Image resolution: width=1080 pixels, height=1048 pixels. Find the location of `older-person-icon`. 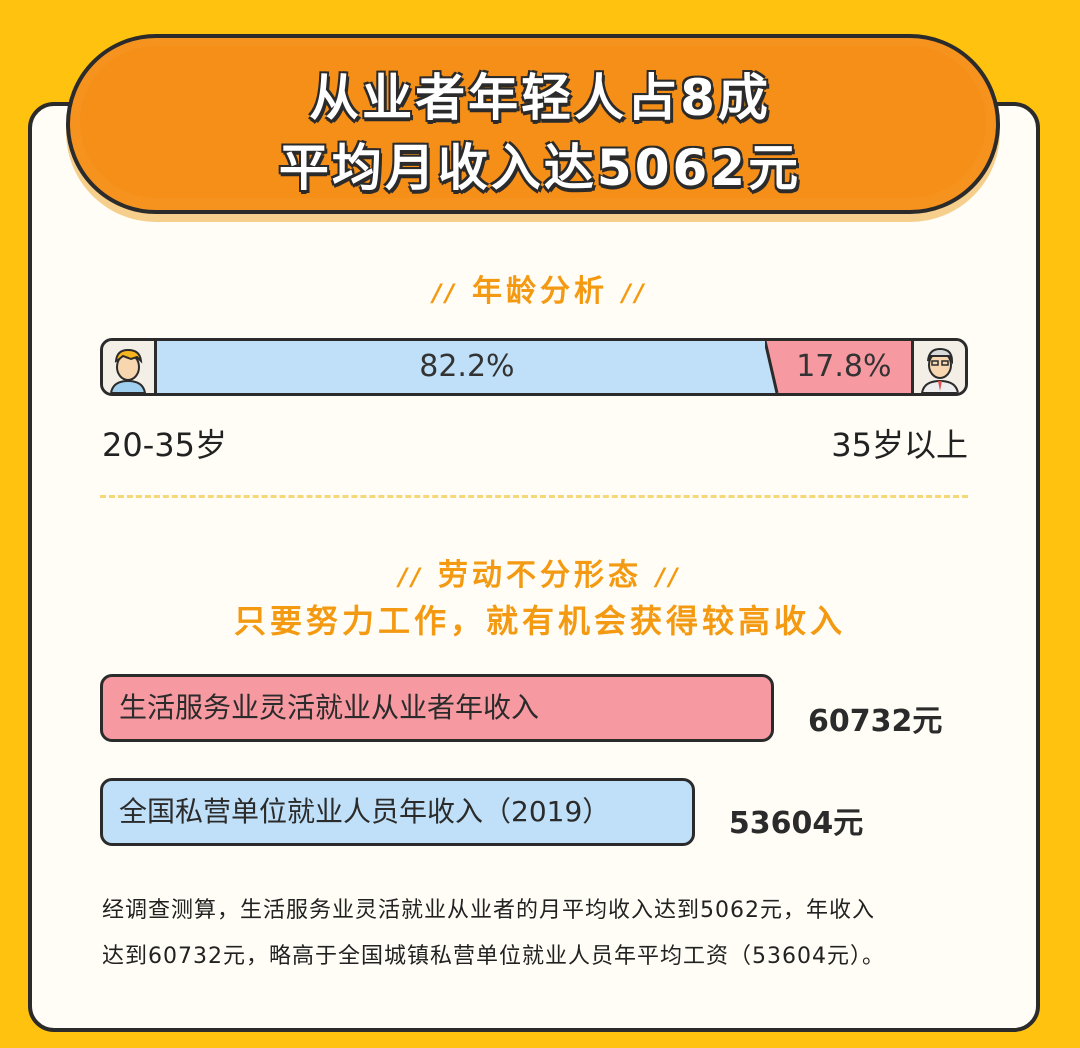

older-person-icon is located at coordinates (938, 367).